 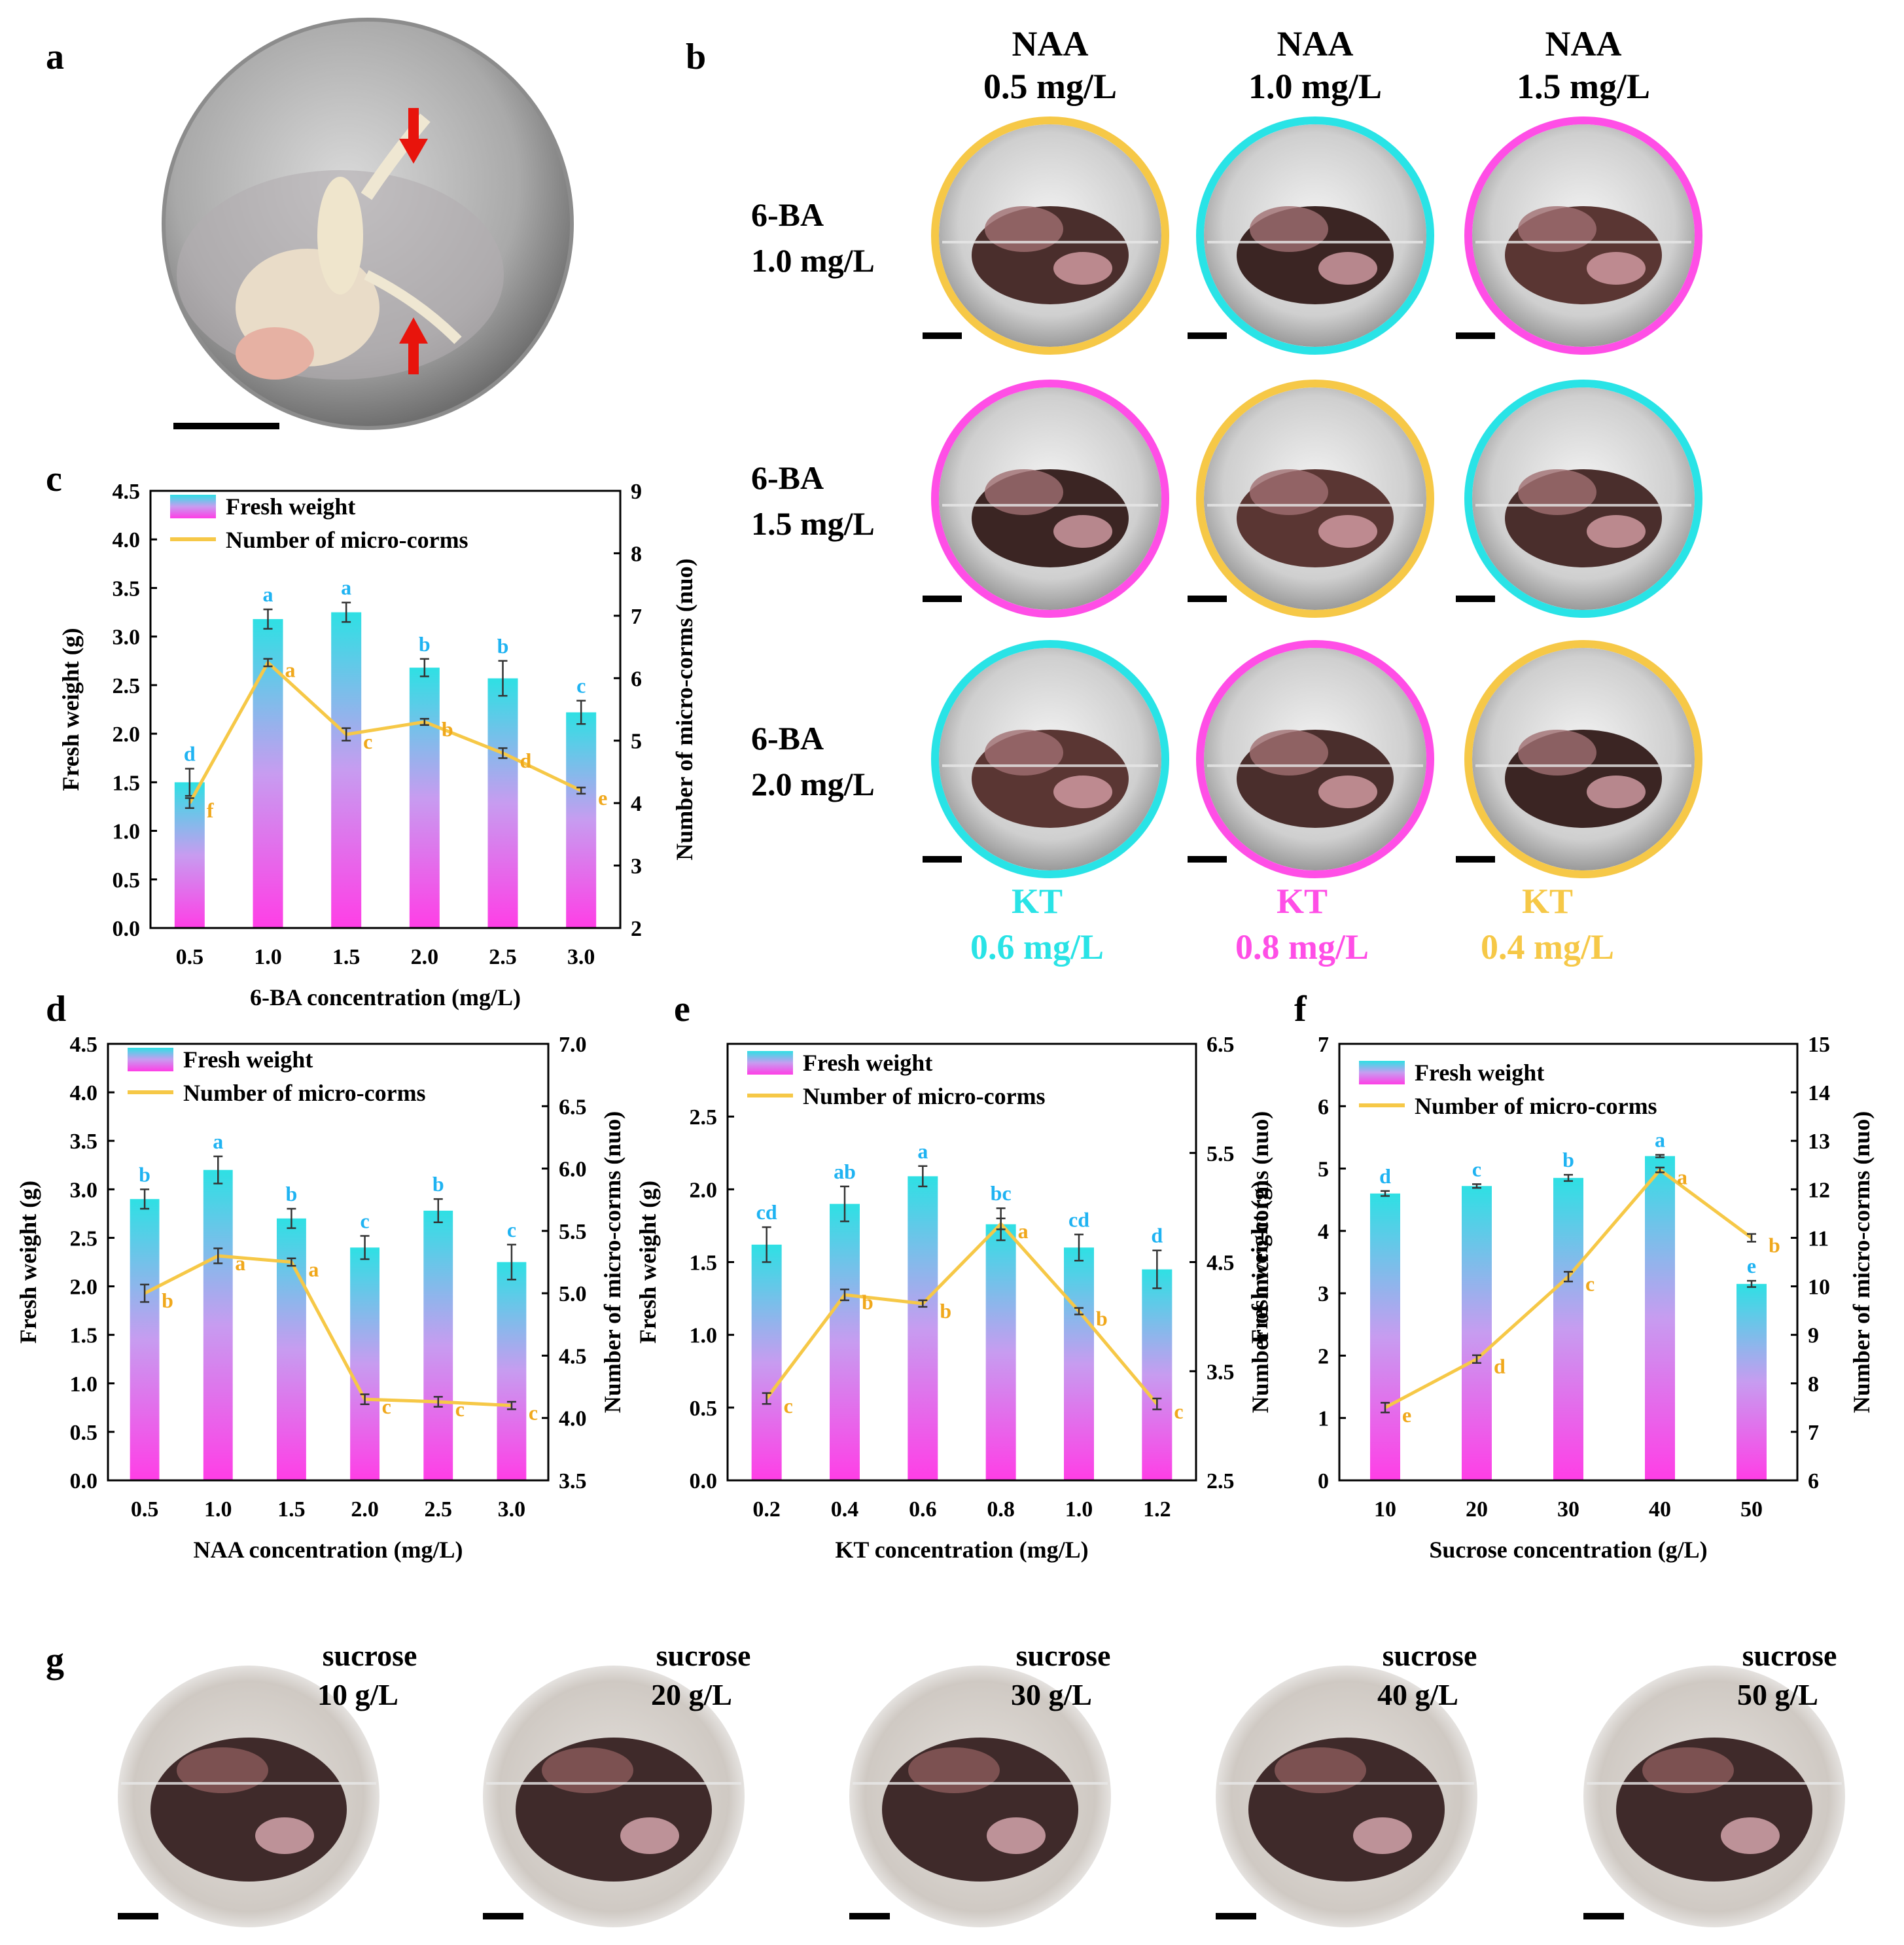 I want to click on x-axis-title: 6-BA concentration (mg/L), so click(x=385, y=997).